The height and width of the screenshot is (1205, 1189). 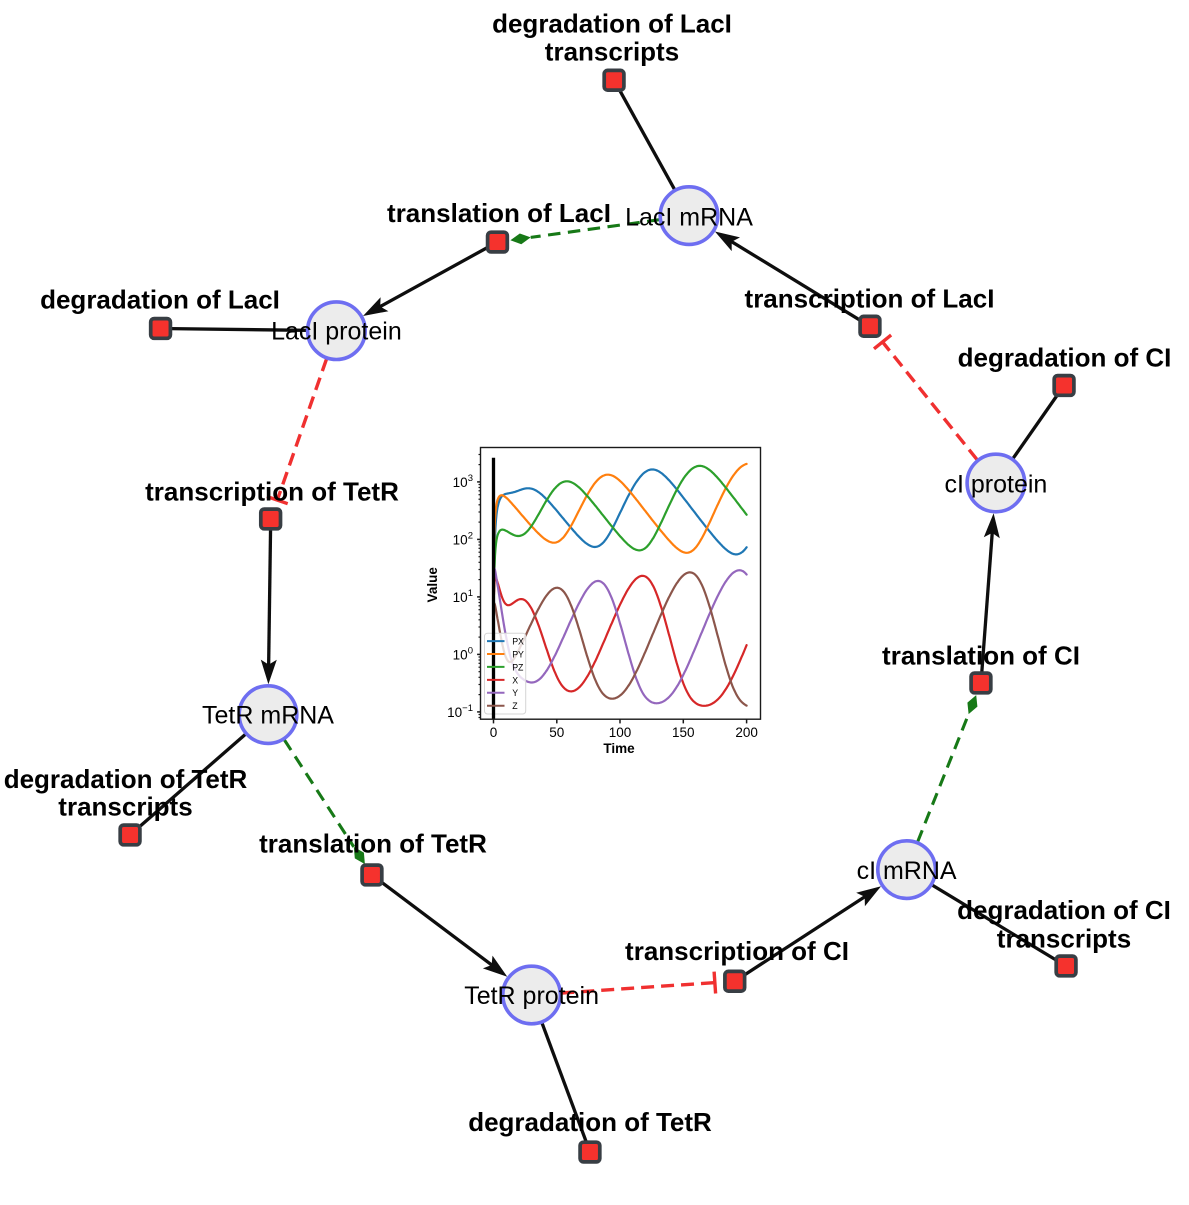 I want to click on svg-text: PY, so click(x=518, y=654).